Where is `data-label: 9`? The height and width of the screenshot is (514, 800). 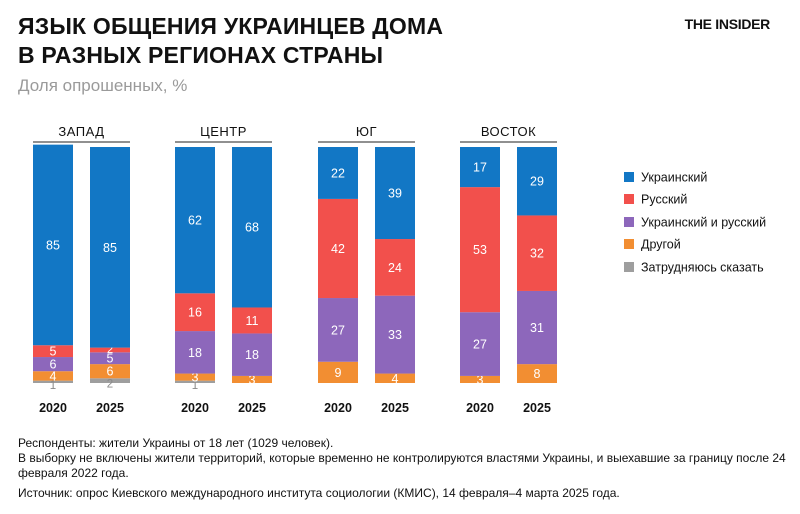
data-label: 9 is located at coordinates (338, 373).